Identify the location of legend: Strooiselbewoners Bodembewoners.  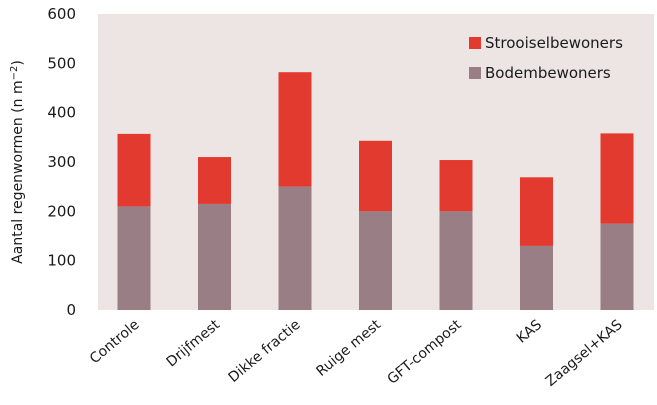
(546, 58).